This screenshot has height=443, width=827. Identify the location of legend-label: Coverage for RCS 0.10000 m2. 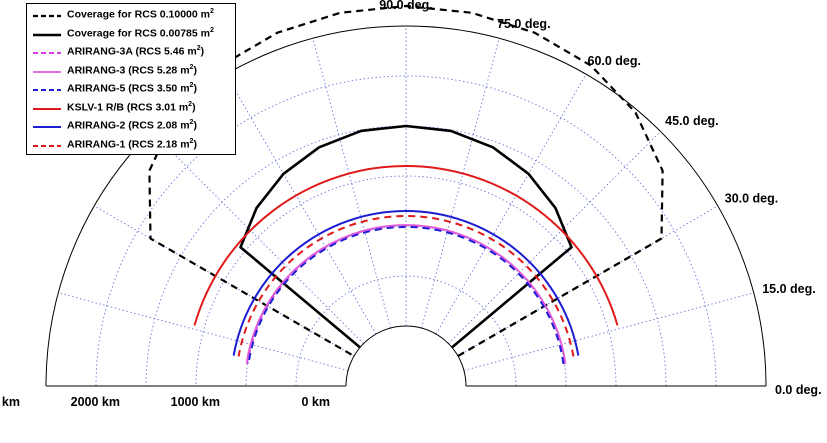
(140, 14).